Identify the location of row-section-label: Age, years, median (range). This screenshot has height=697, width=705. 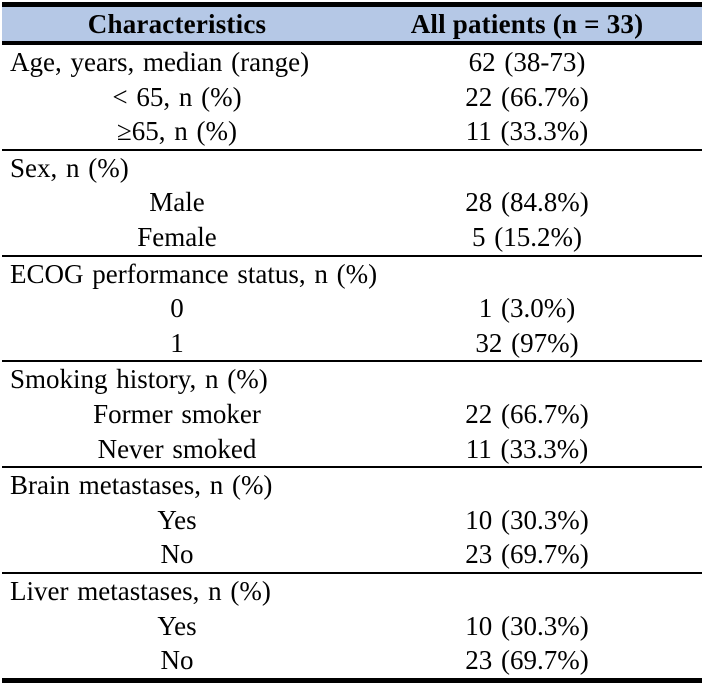
(160, 62).